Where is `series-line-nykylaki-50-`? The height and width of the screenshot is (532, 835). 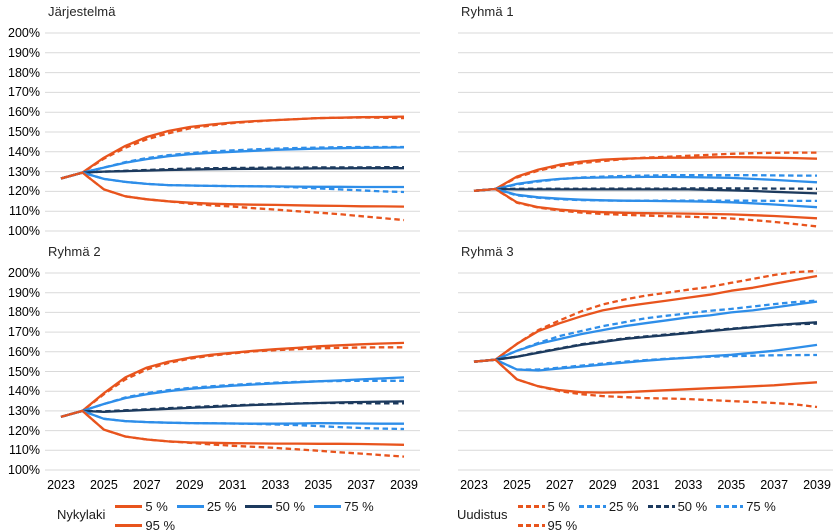 series-line-nykylaki-50- is located at coordinates (232, 173).